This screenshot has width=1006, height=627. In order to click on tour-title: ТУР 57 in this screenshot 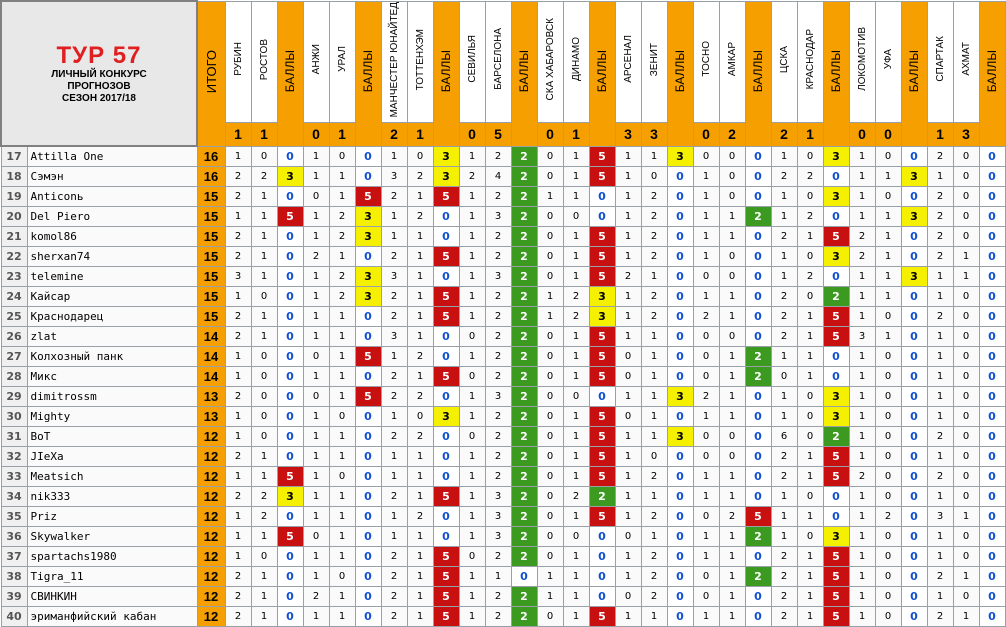, I will do `click(99, 55)`.